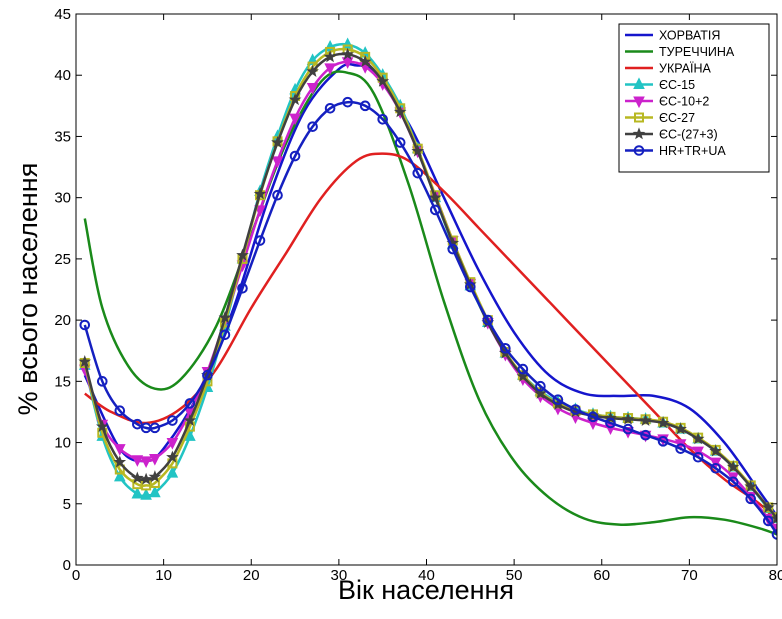  Describe the element at coordinates (689, 575) in the screenshot. I see `x-tick-label: 70` at that location.